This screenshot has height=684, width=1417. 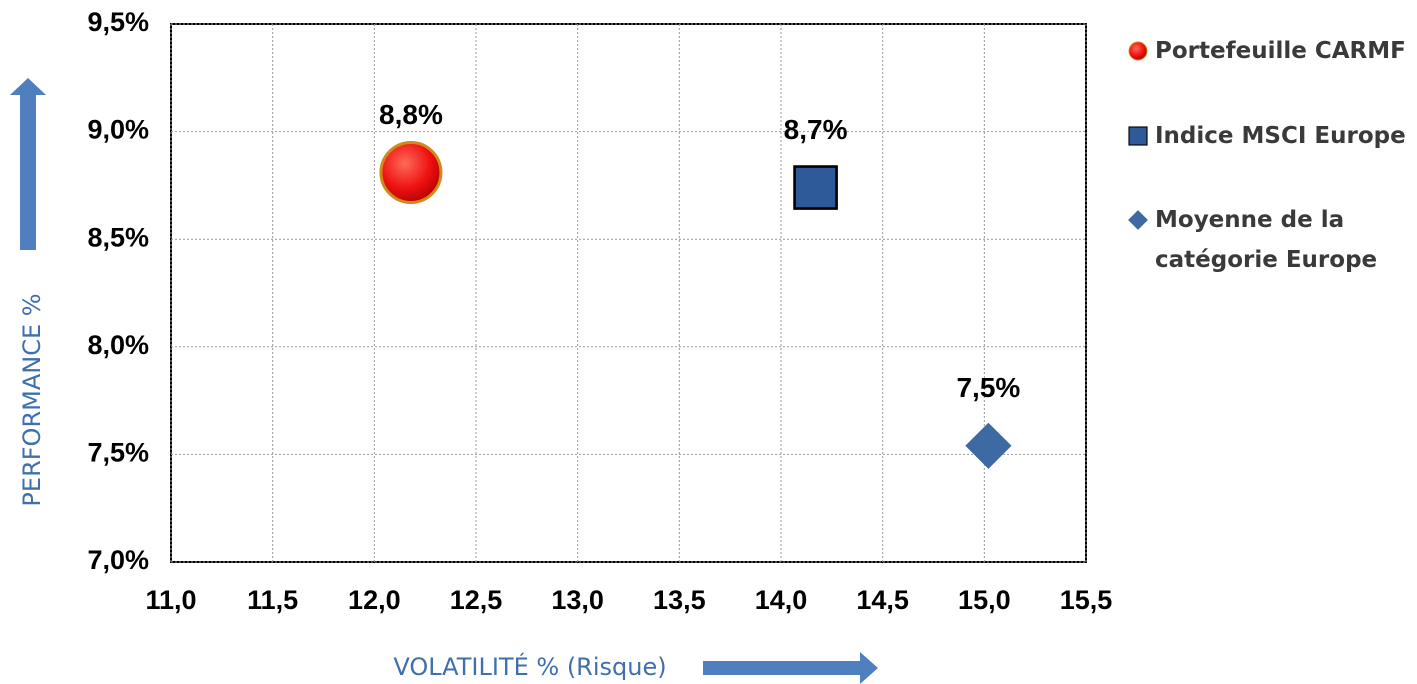 I want to click on x-tick-label: 12,5, so click(x=476, y=600).